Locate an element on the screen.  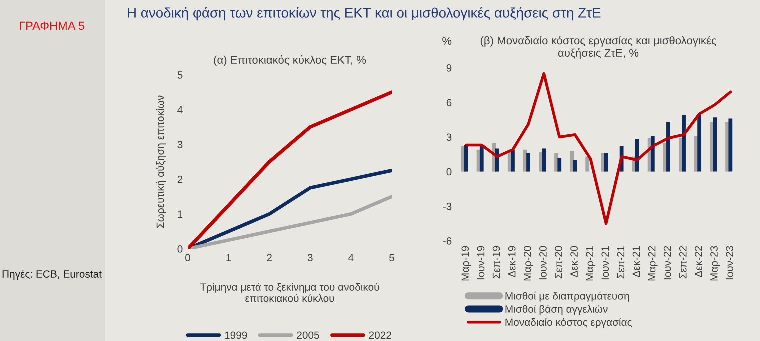
x-tick-label: Δεκ-21 is located at coordinates (636, 262).